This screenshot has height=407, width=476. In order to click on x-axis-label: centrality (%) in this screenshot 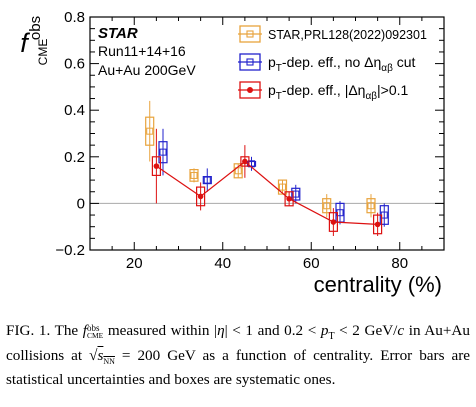, I will do `click(378, 284)`.